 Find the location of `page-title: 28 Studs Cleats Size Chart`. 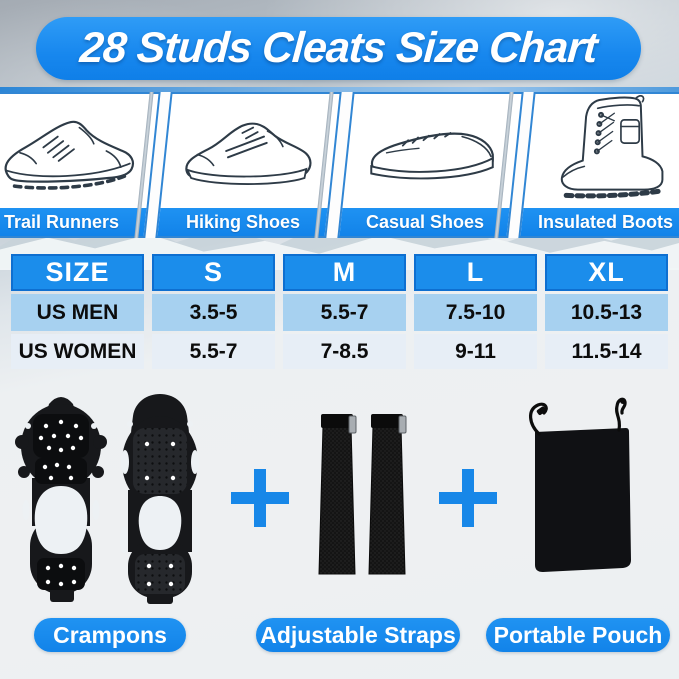

page-title: 28 Studs Cleats Size Chart is located at coordinates (338, 48).